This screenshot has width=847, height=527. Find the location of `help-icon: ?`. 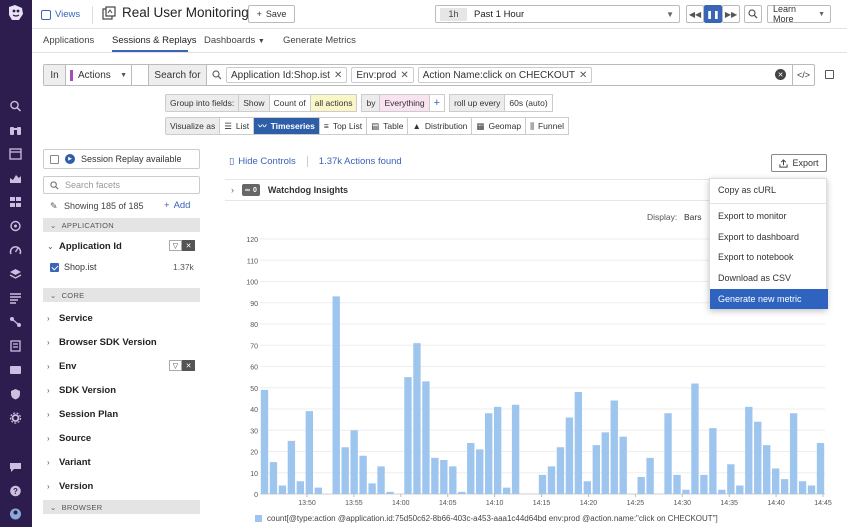

help-icon: ? is located at coordinates (15, 491).